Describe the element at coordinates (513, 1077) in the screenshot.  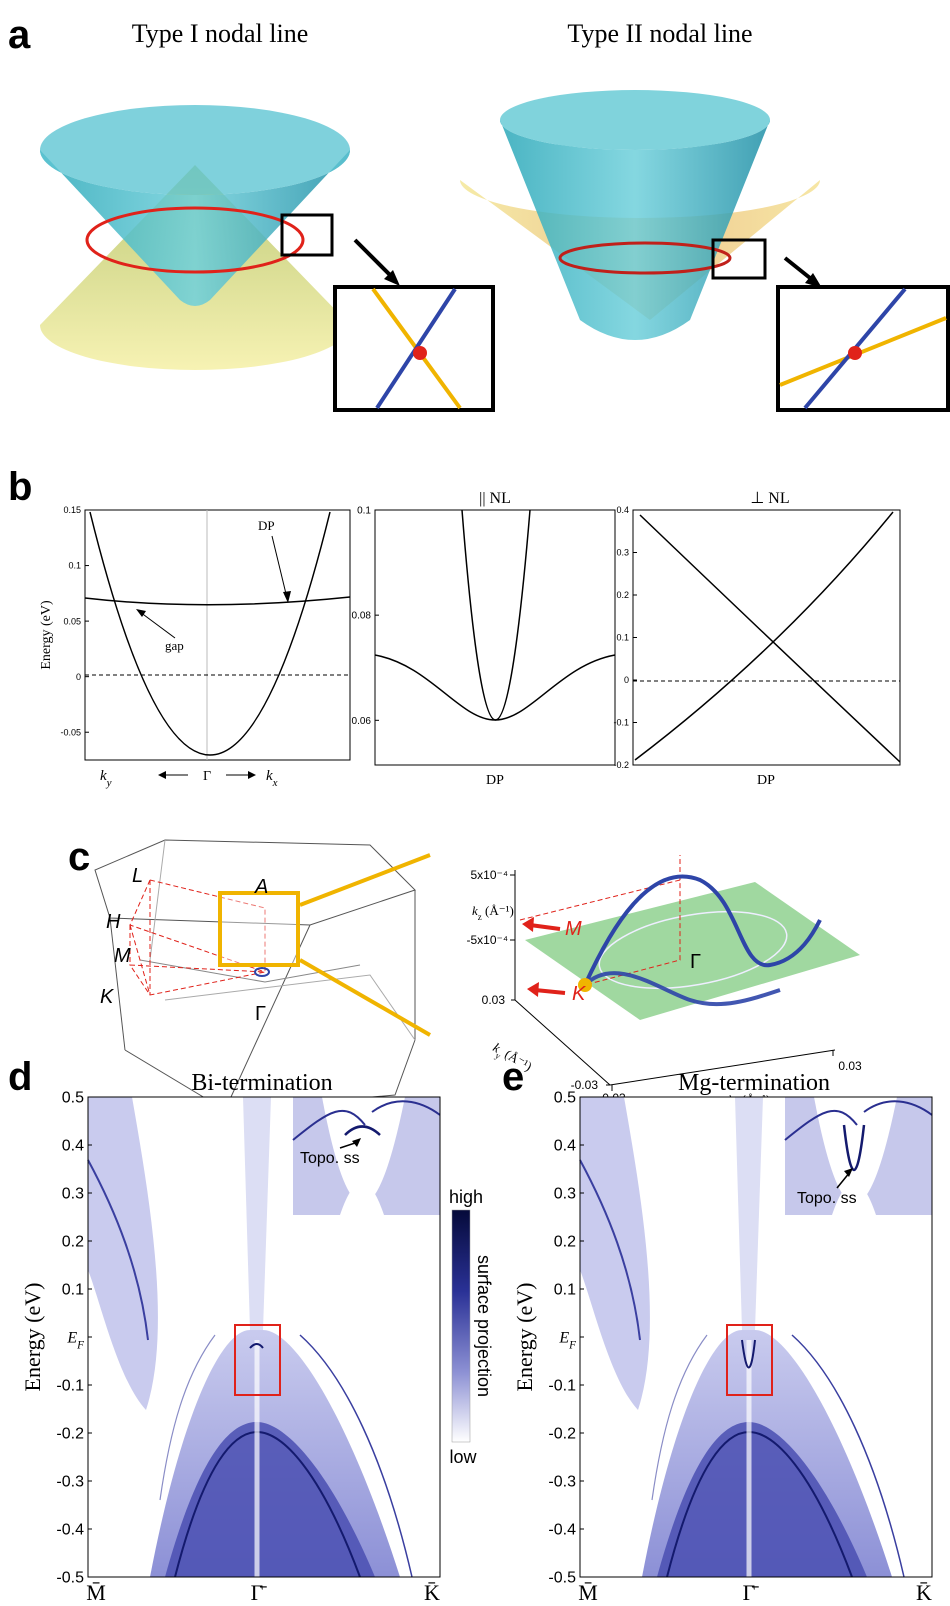
I see `panel-label: e` at that location.